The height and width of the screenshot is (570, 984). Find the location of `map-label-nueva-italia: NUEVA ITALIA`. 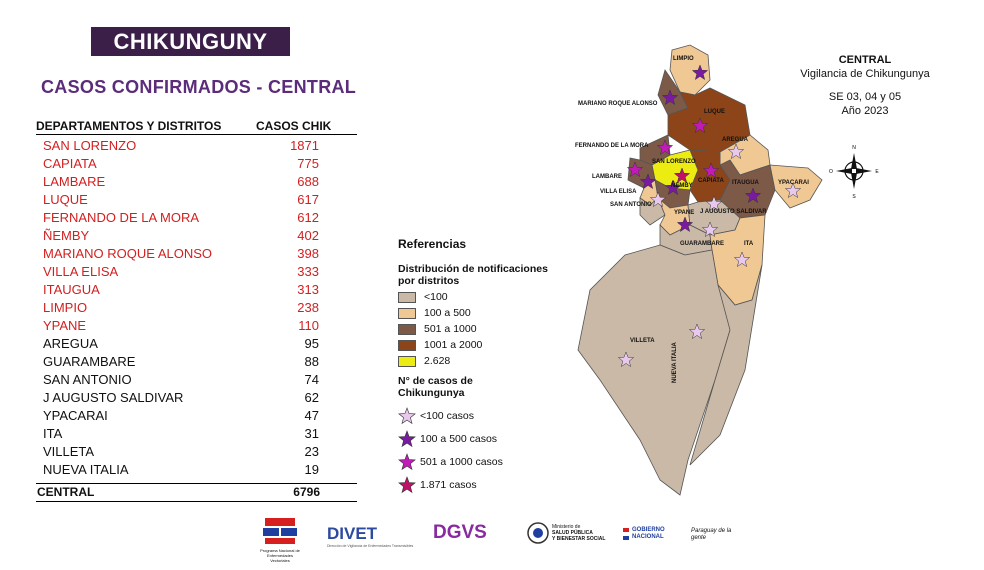

map-label-nueva-italia: NUEVA ITALIA is located at coordinates (675, 362).